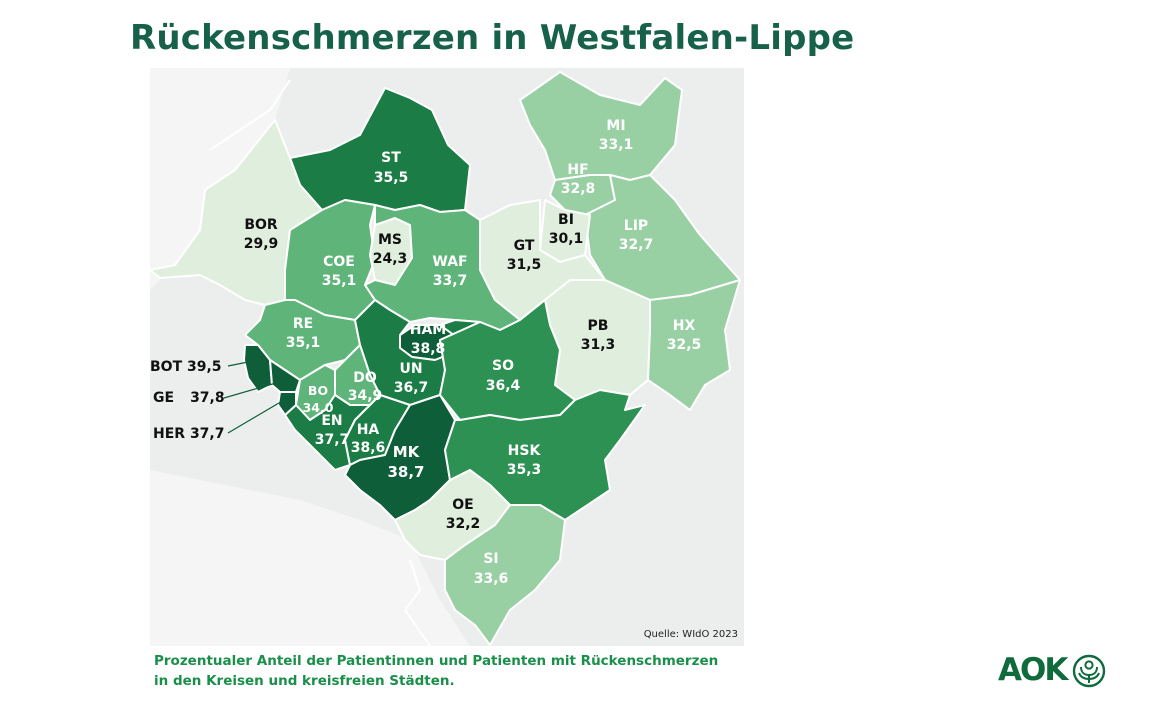 The image size is (1153, 720). I want to click on label-HF: HF 32,8, so click(578, 179).